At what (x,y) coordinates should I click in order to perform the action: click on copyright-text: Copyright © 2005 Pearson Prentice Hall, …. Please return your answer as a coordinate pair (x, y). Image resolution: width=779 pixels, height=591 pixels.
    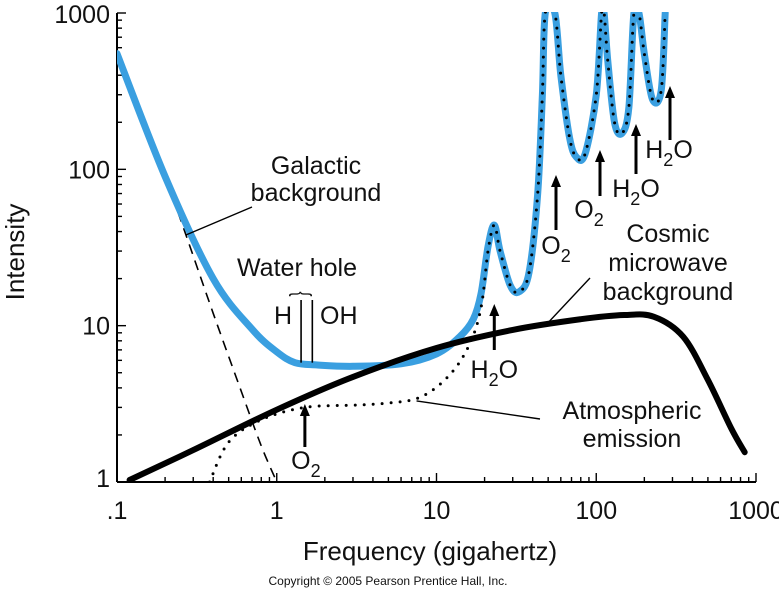
    Looking at the image, I should click on (388, 581).